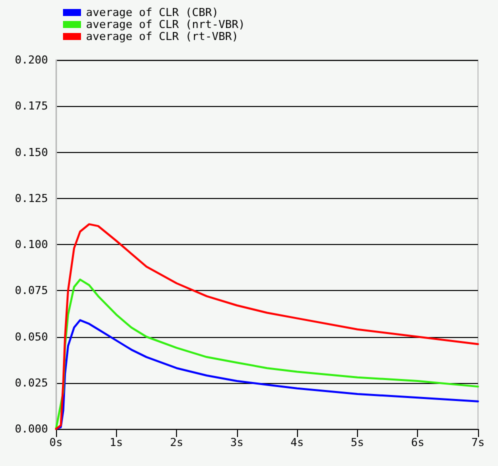 The image size is (498, 466). I want to click on y-tick-label: 0.125, so click(31, 198).